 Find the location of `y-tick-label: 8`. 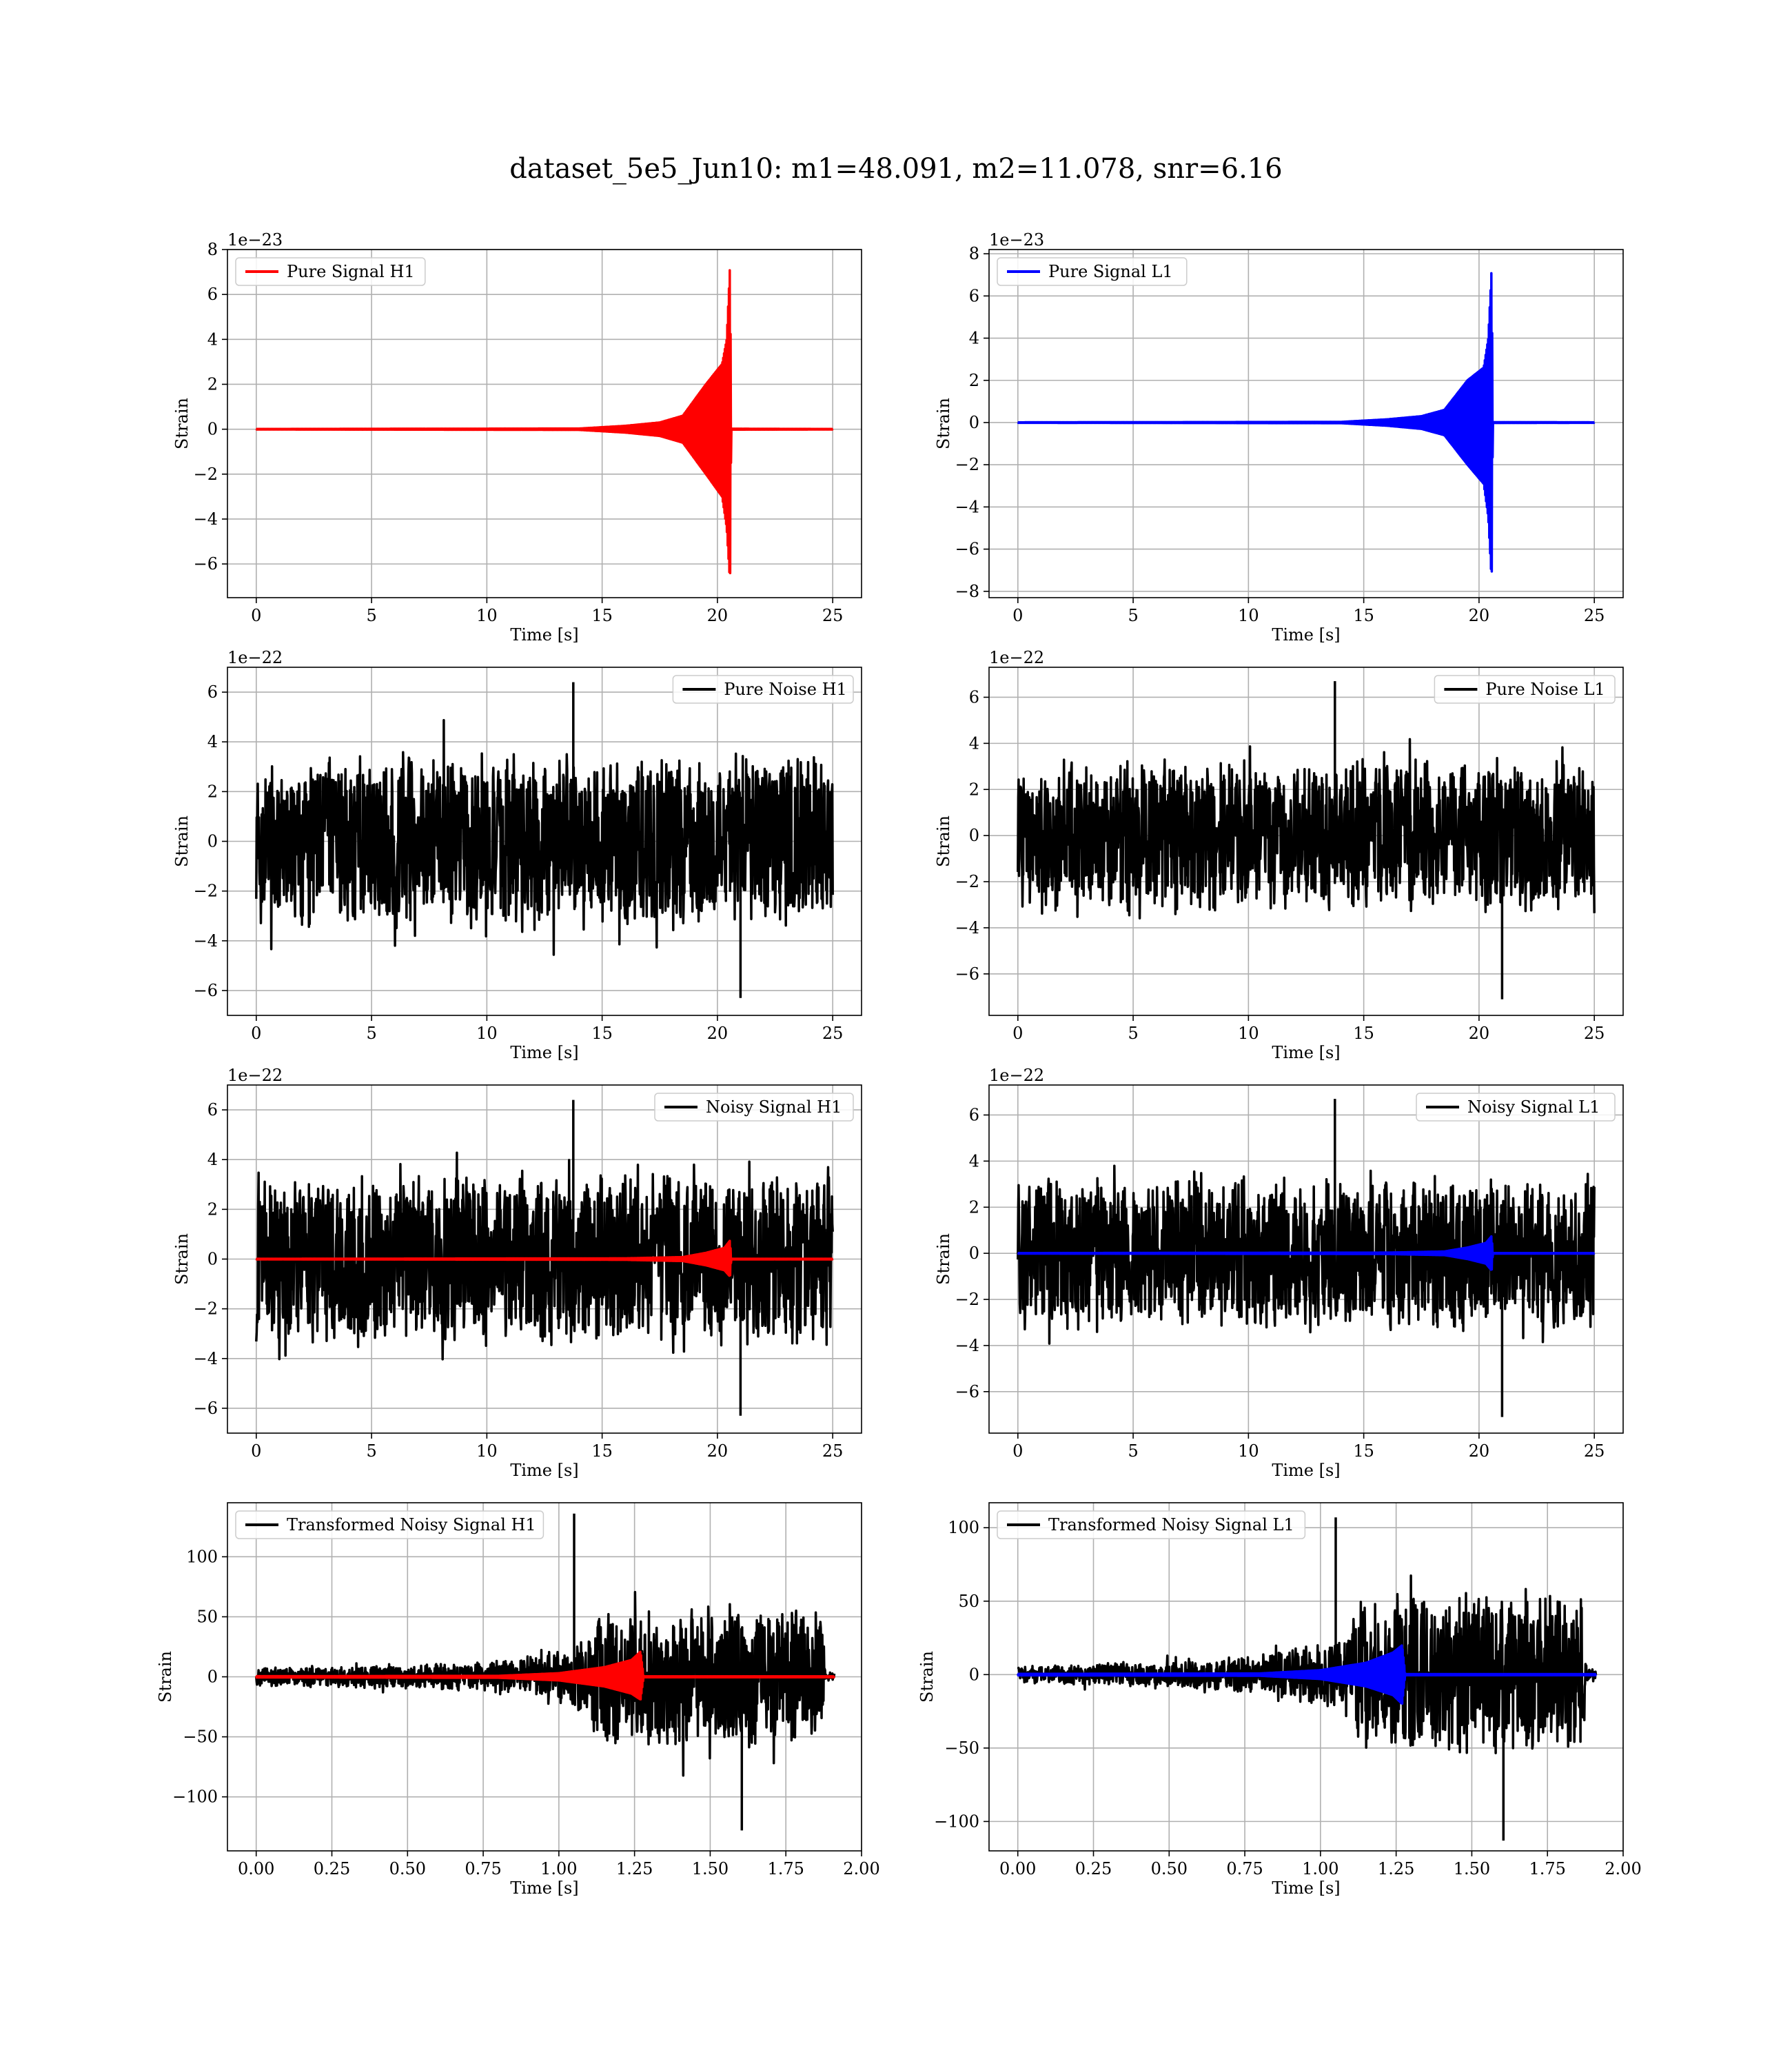

y-tick-label: 8 is located at coordinates (212, 249).